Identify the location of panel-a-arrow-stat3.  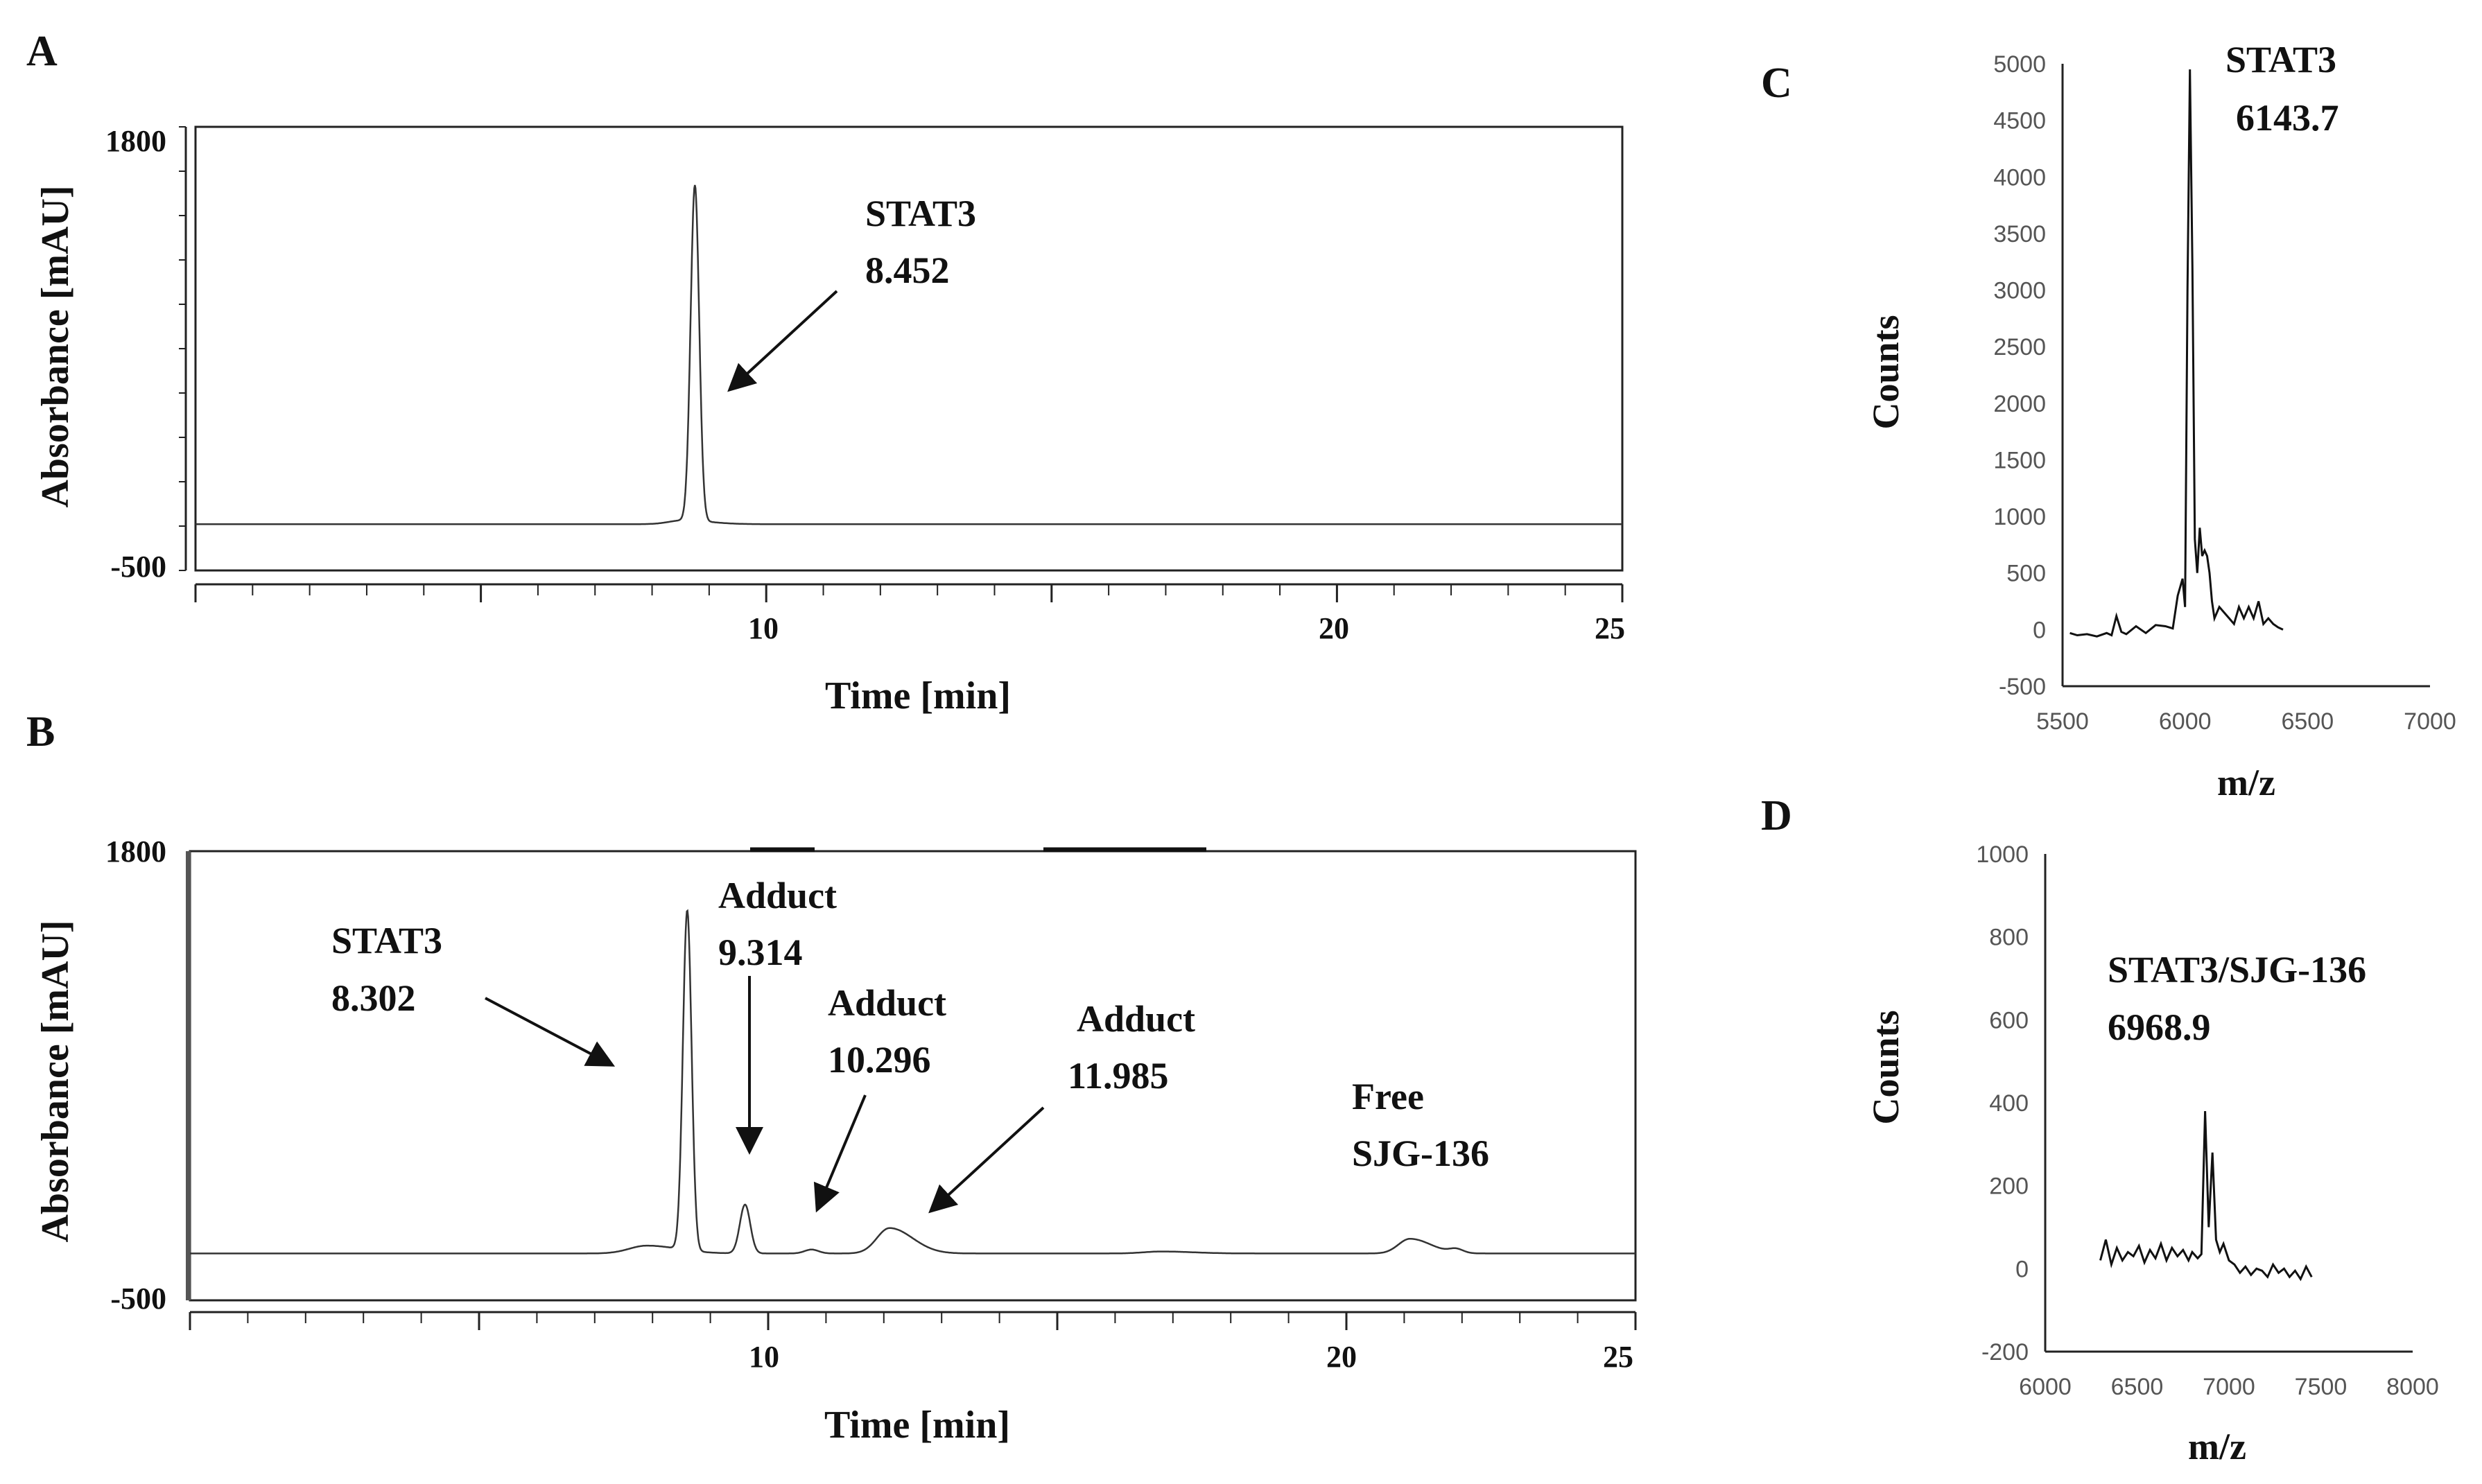
(782, 341).